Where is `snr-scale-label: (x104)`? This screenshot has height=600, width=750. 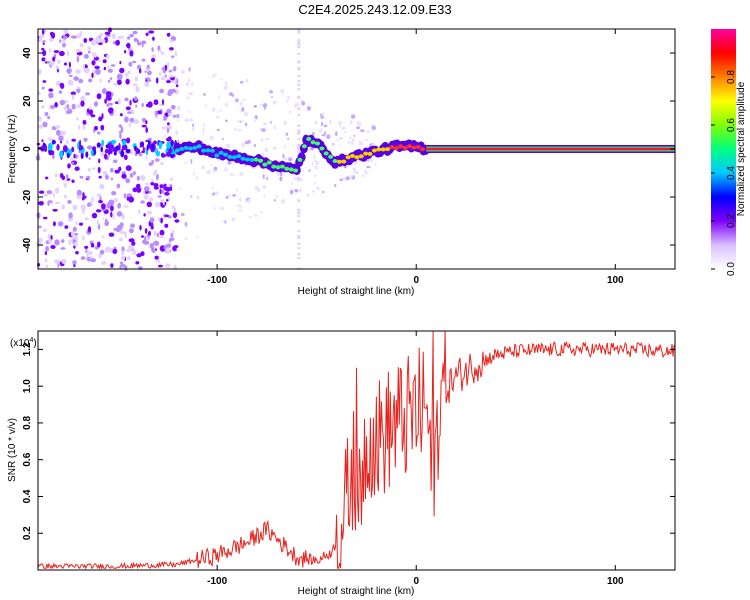 snr-scale-label: (x104) is located at coordinates (23, 343).